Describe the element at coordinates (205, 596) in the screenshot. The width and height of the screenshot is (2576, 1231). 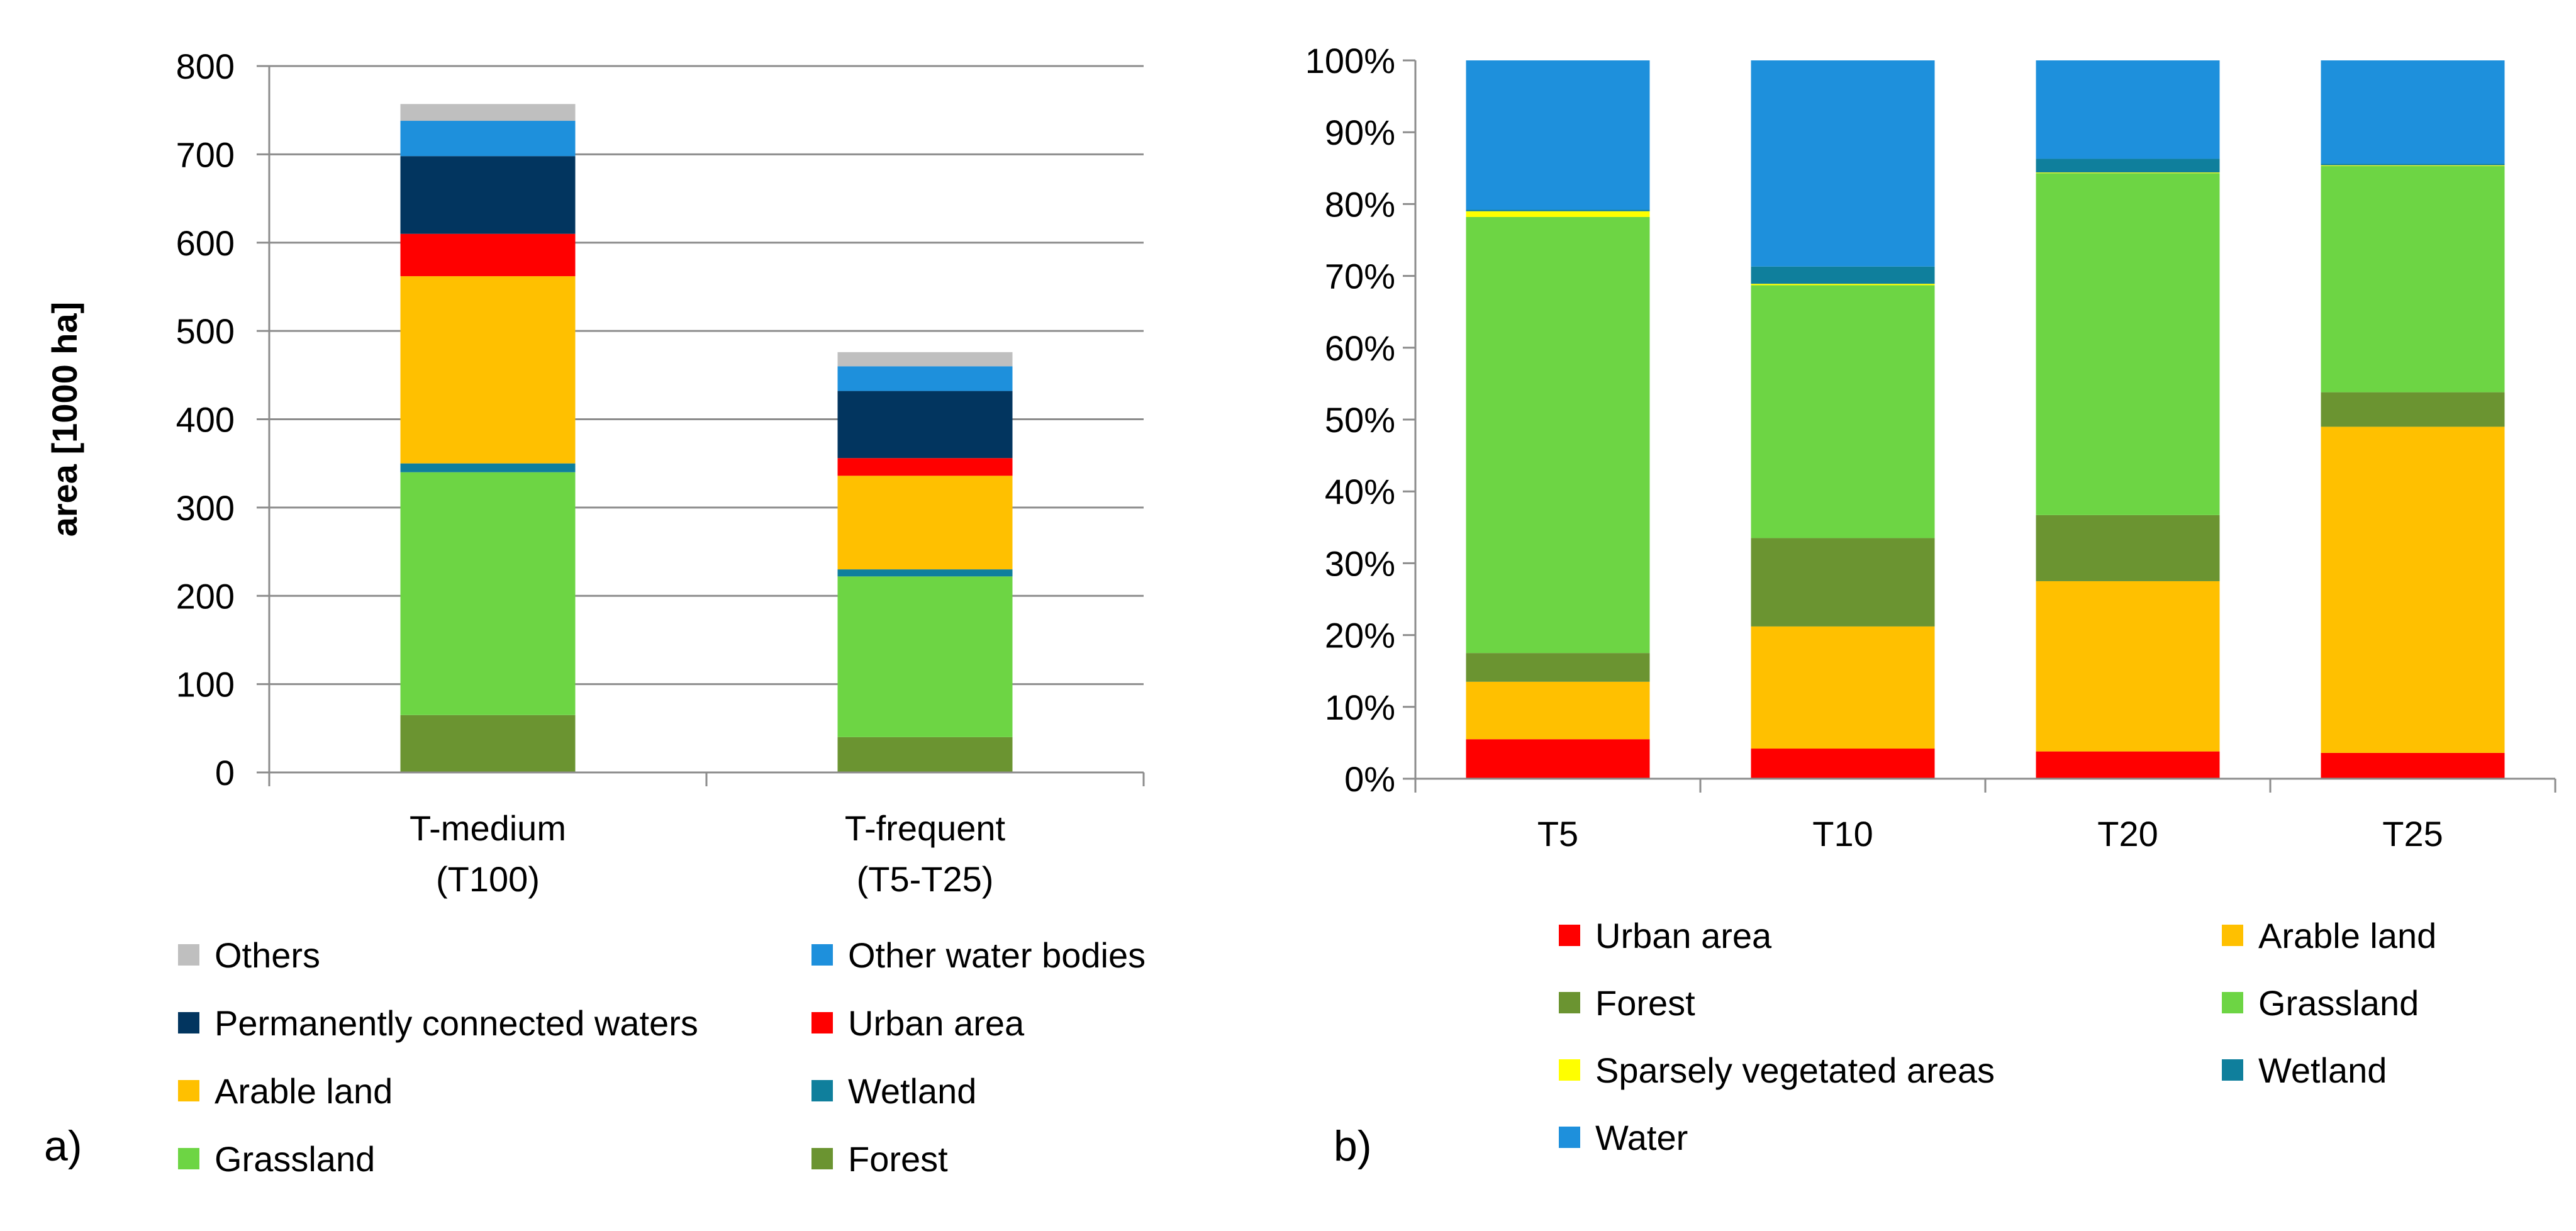
I see `y-tick-label: 200` at that location.